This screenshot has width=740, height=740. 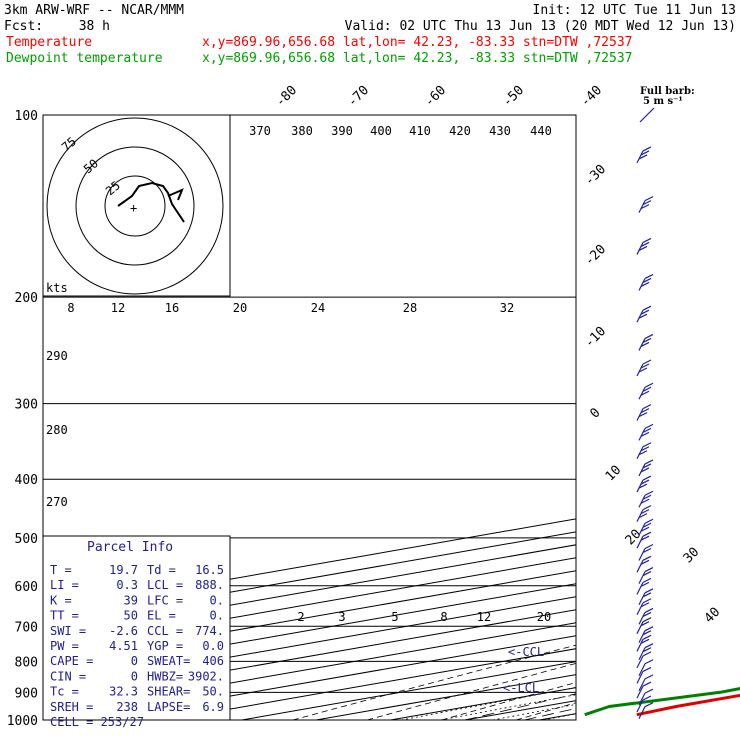 I want to click on pressure-label: 900, so click(x=26, y=693).